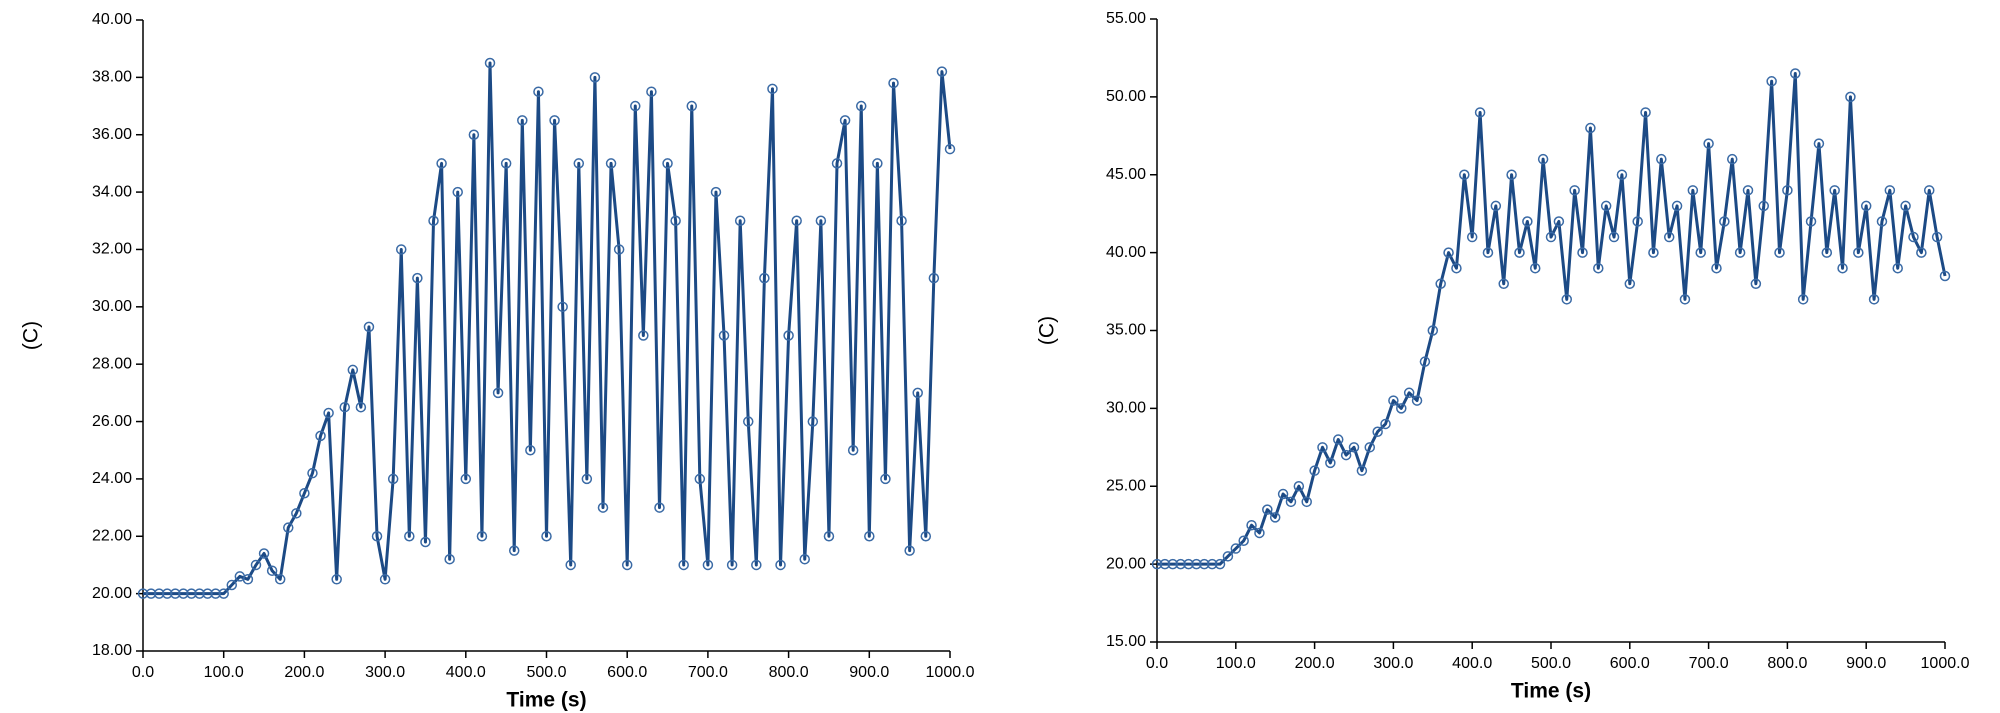 Image resolution: width=2000 pixels, height=713 pixels. I want to click on y-tick-label: 18.00, so click(112, 650).